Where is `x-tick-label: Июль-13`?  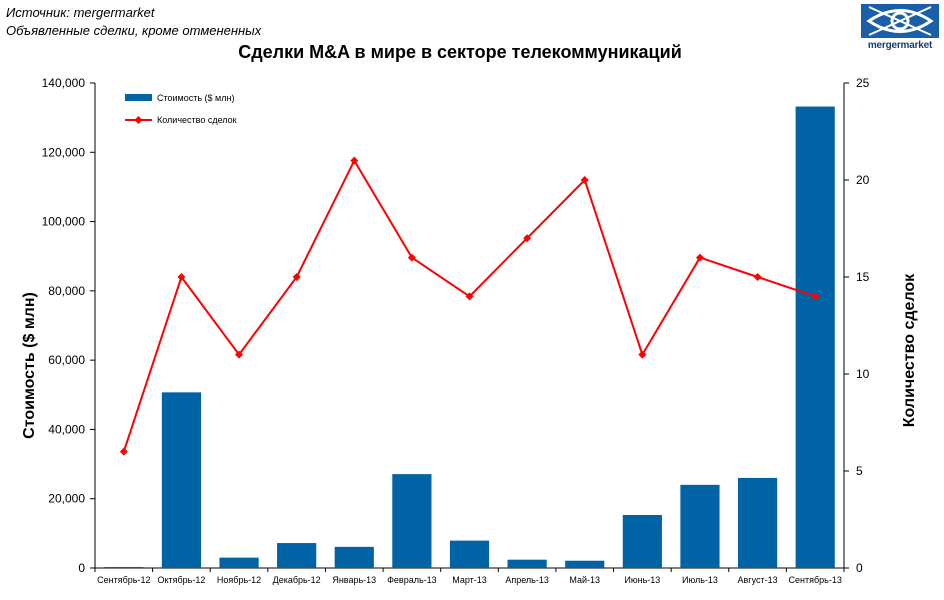
x-tick-label: Июль-13 is located at coordinates (700, 580).